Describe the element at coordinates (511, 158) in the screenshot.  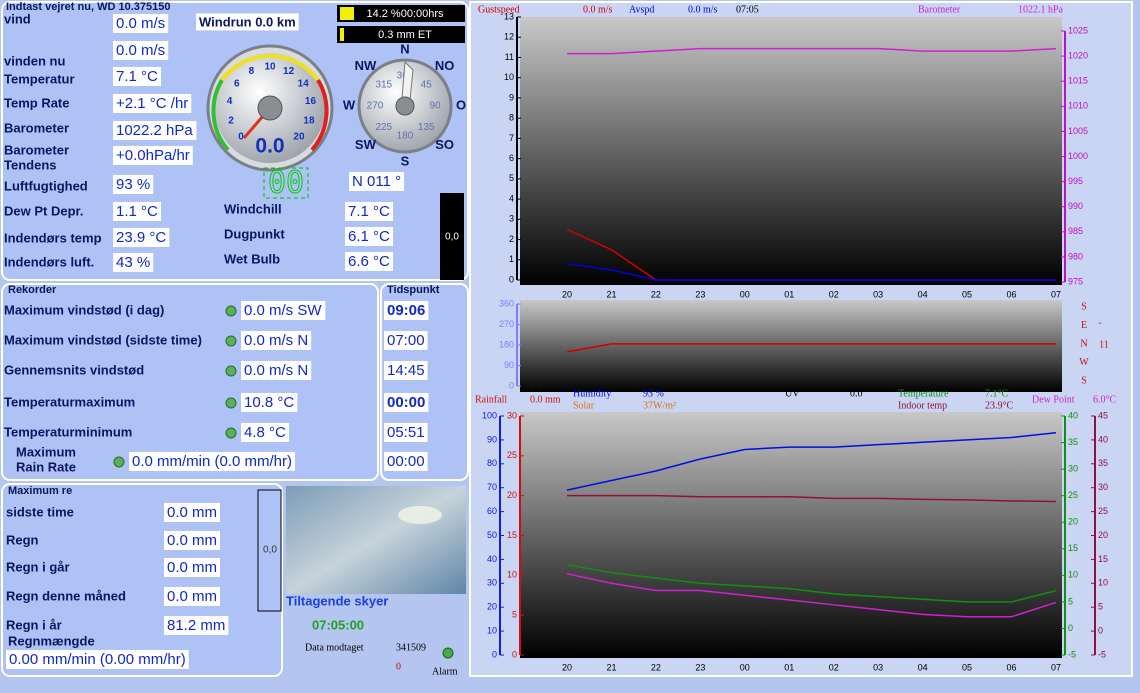
I see `y-tick-label: 6` at that location.